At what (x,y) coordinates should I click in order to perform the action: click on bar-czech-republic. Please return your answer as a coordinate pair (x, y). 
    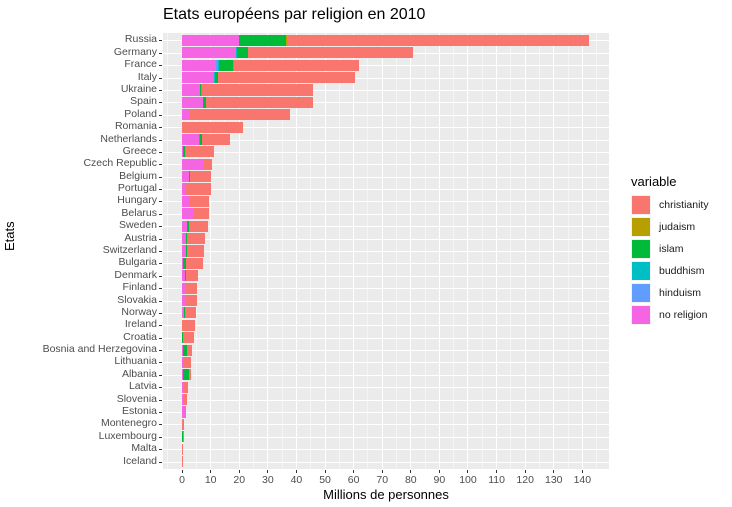
    Looking at the image, I should click on (386, 164).